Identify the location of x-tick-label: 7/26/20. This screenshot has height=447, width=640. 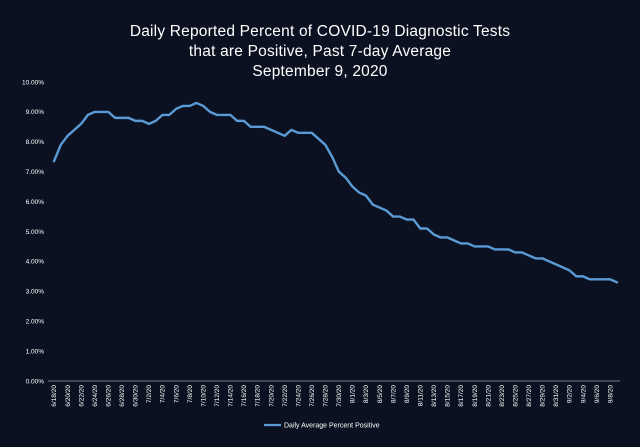
(312, 396).